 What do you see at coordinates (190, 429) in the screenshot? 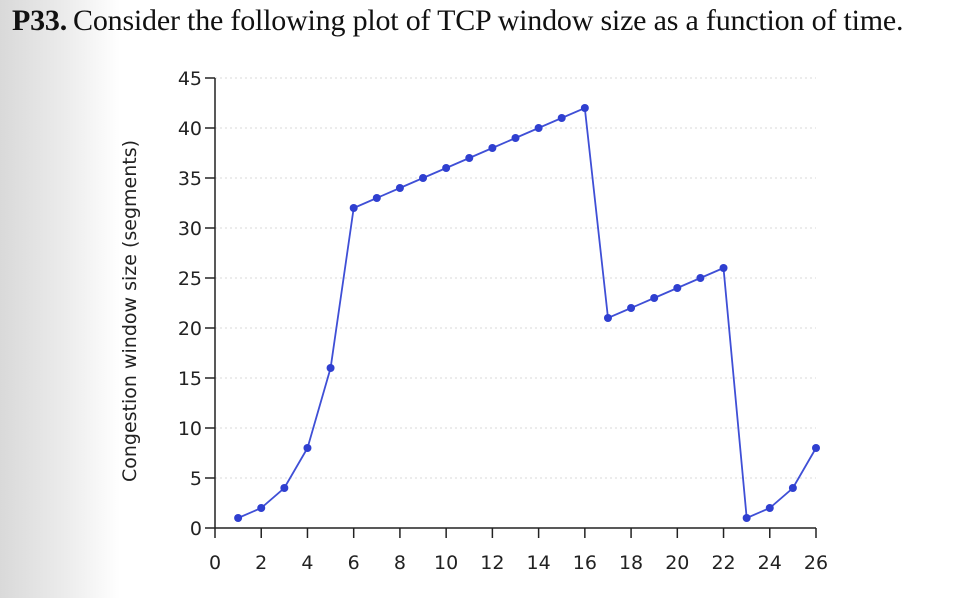
I see `y-tick-label: 10` at bounding box center [190, 429].